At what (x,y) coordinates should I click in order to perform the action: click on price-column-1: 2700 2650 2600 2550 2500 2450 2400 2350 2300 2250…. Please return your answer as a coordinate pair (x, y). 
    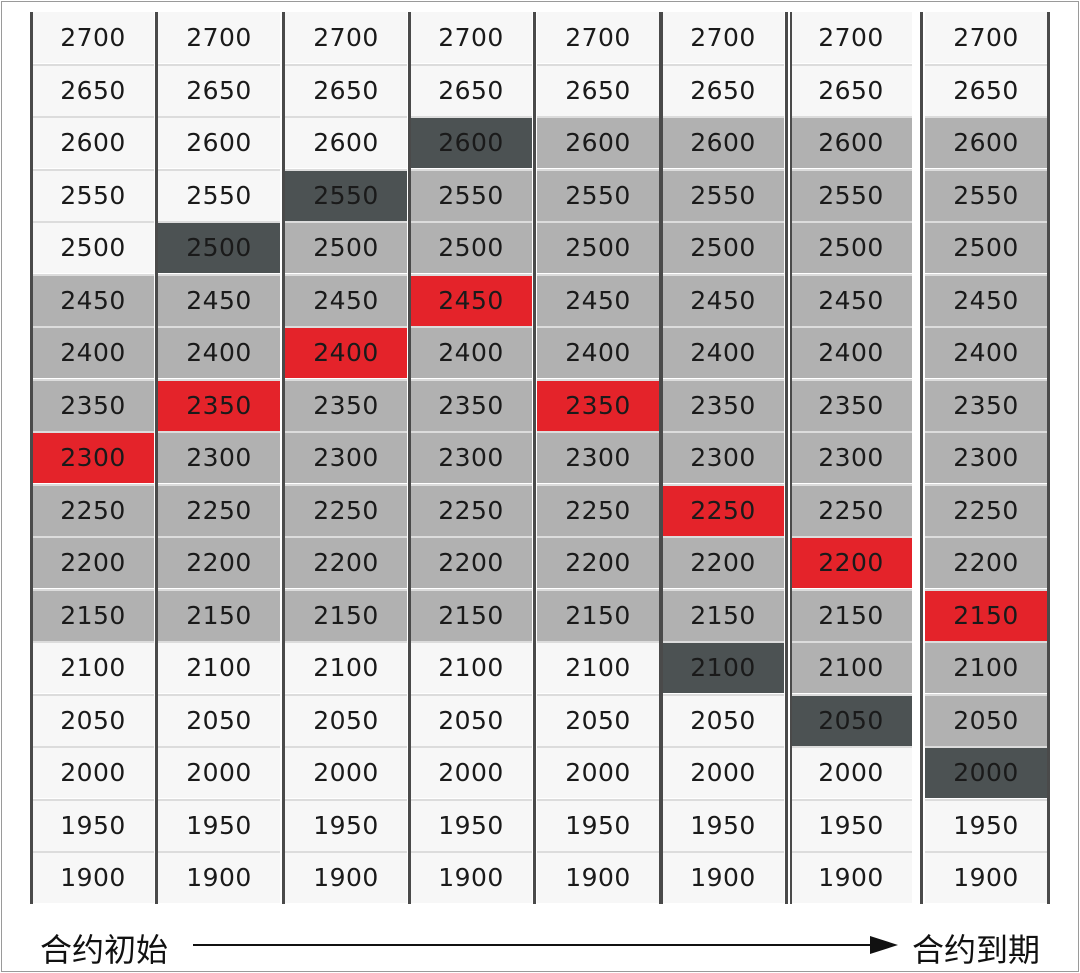
    Looking at the image, I should click on (93, 458).